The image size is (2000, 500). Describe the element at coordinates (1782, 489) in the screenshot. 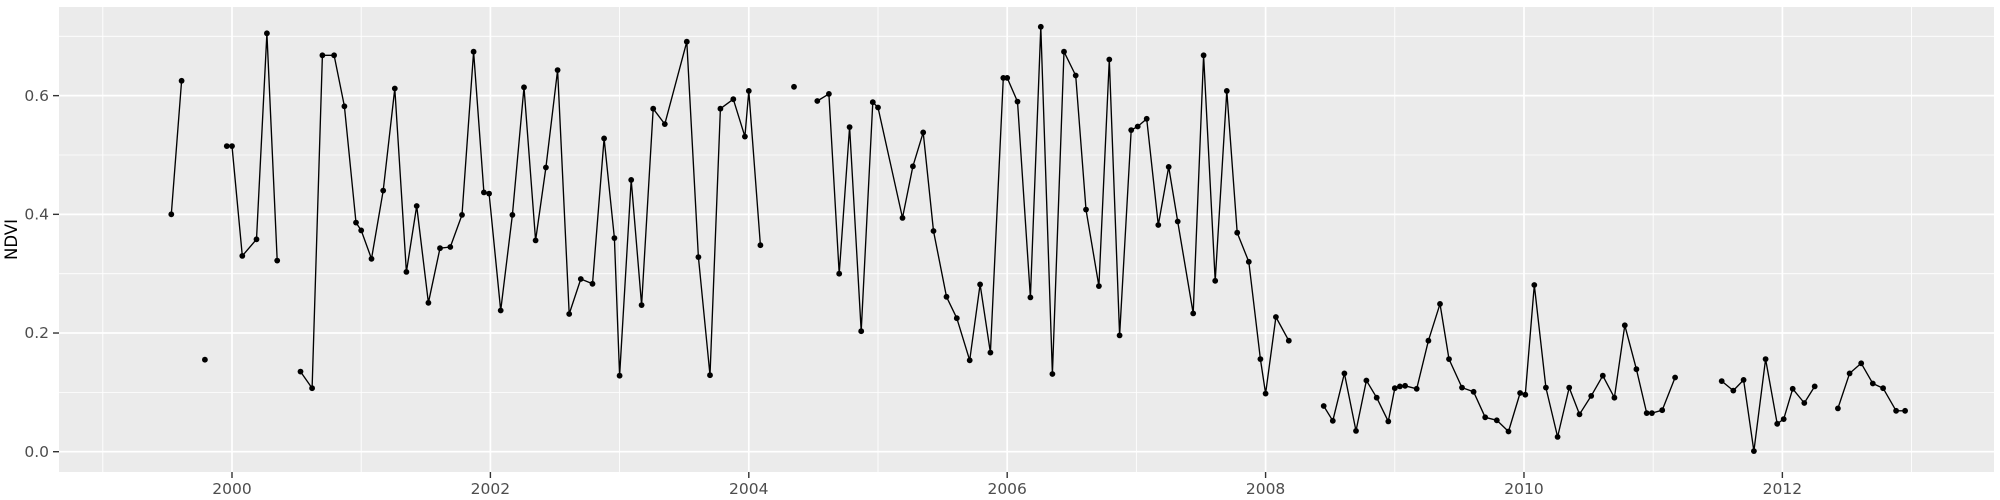

I see `x-axis-tick-label: 2012` at that location.